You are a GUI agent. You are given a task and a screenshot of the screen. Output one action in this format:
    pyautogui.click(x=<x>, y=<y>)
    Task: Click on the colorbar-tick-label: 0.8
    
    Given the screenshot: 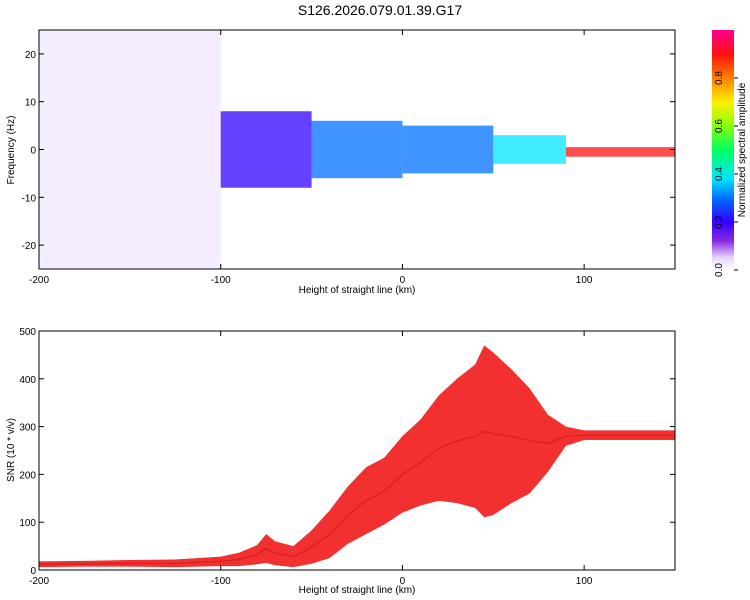 What is the action you would take?
    pyautogui.click(x=719, y=78)
    